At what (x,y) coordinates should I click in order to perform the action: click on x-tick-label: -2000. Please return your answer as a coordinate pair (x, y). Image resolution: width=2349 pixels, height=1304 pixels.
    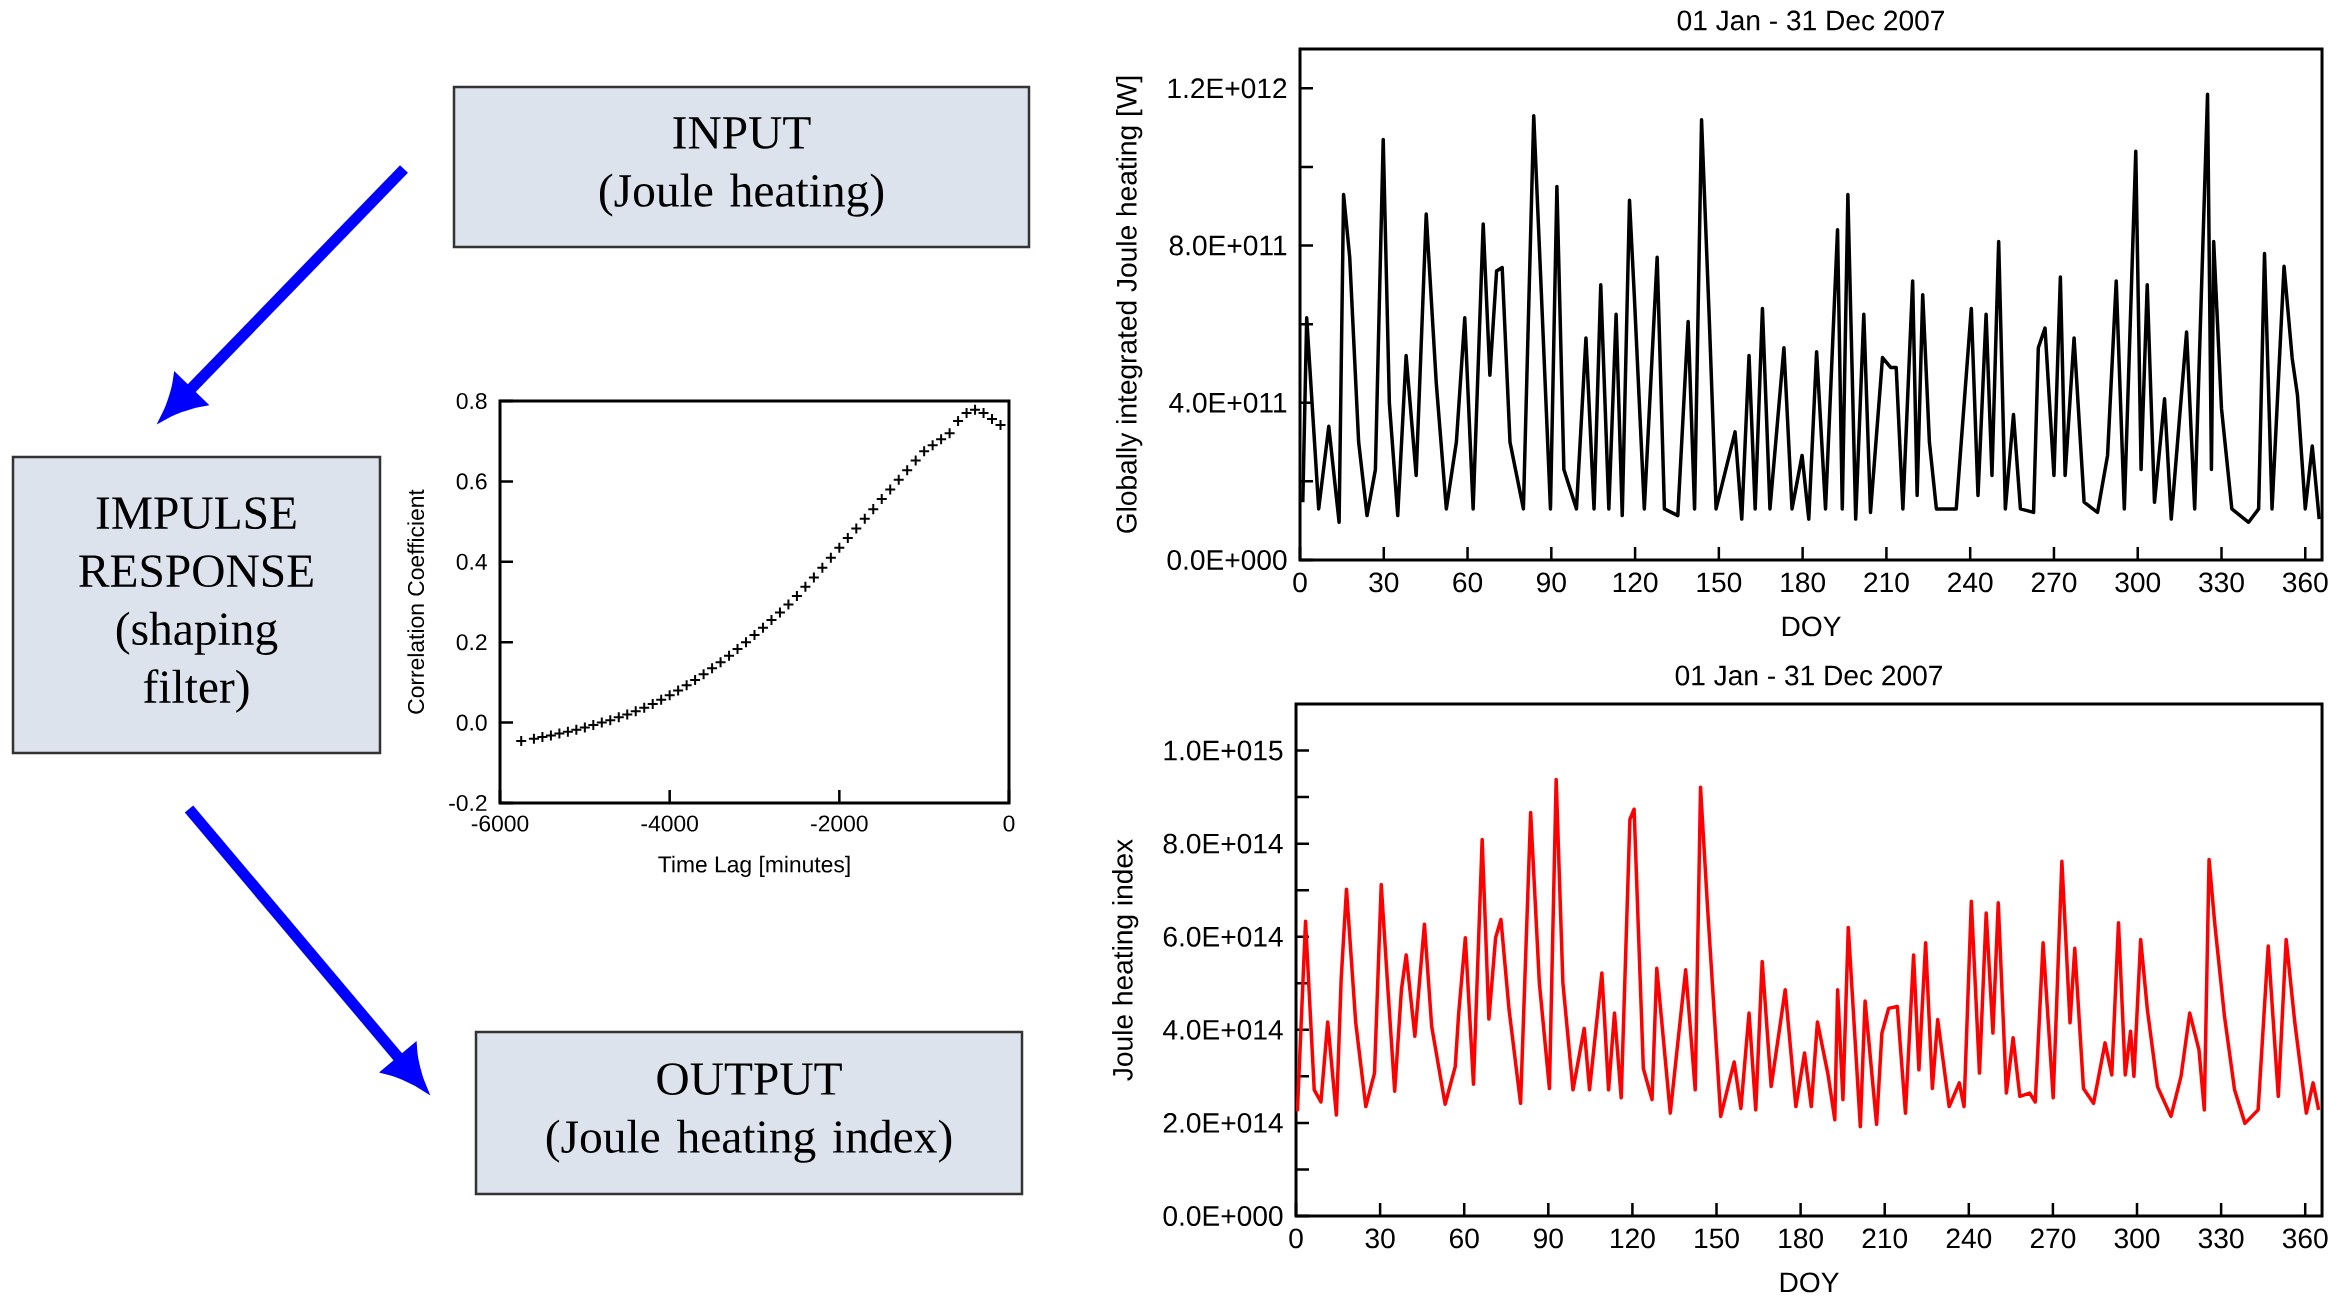
    Looking at the image, I should click on (839, 823).